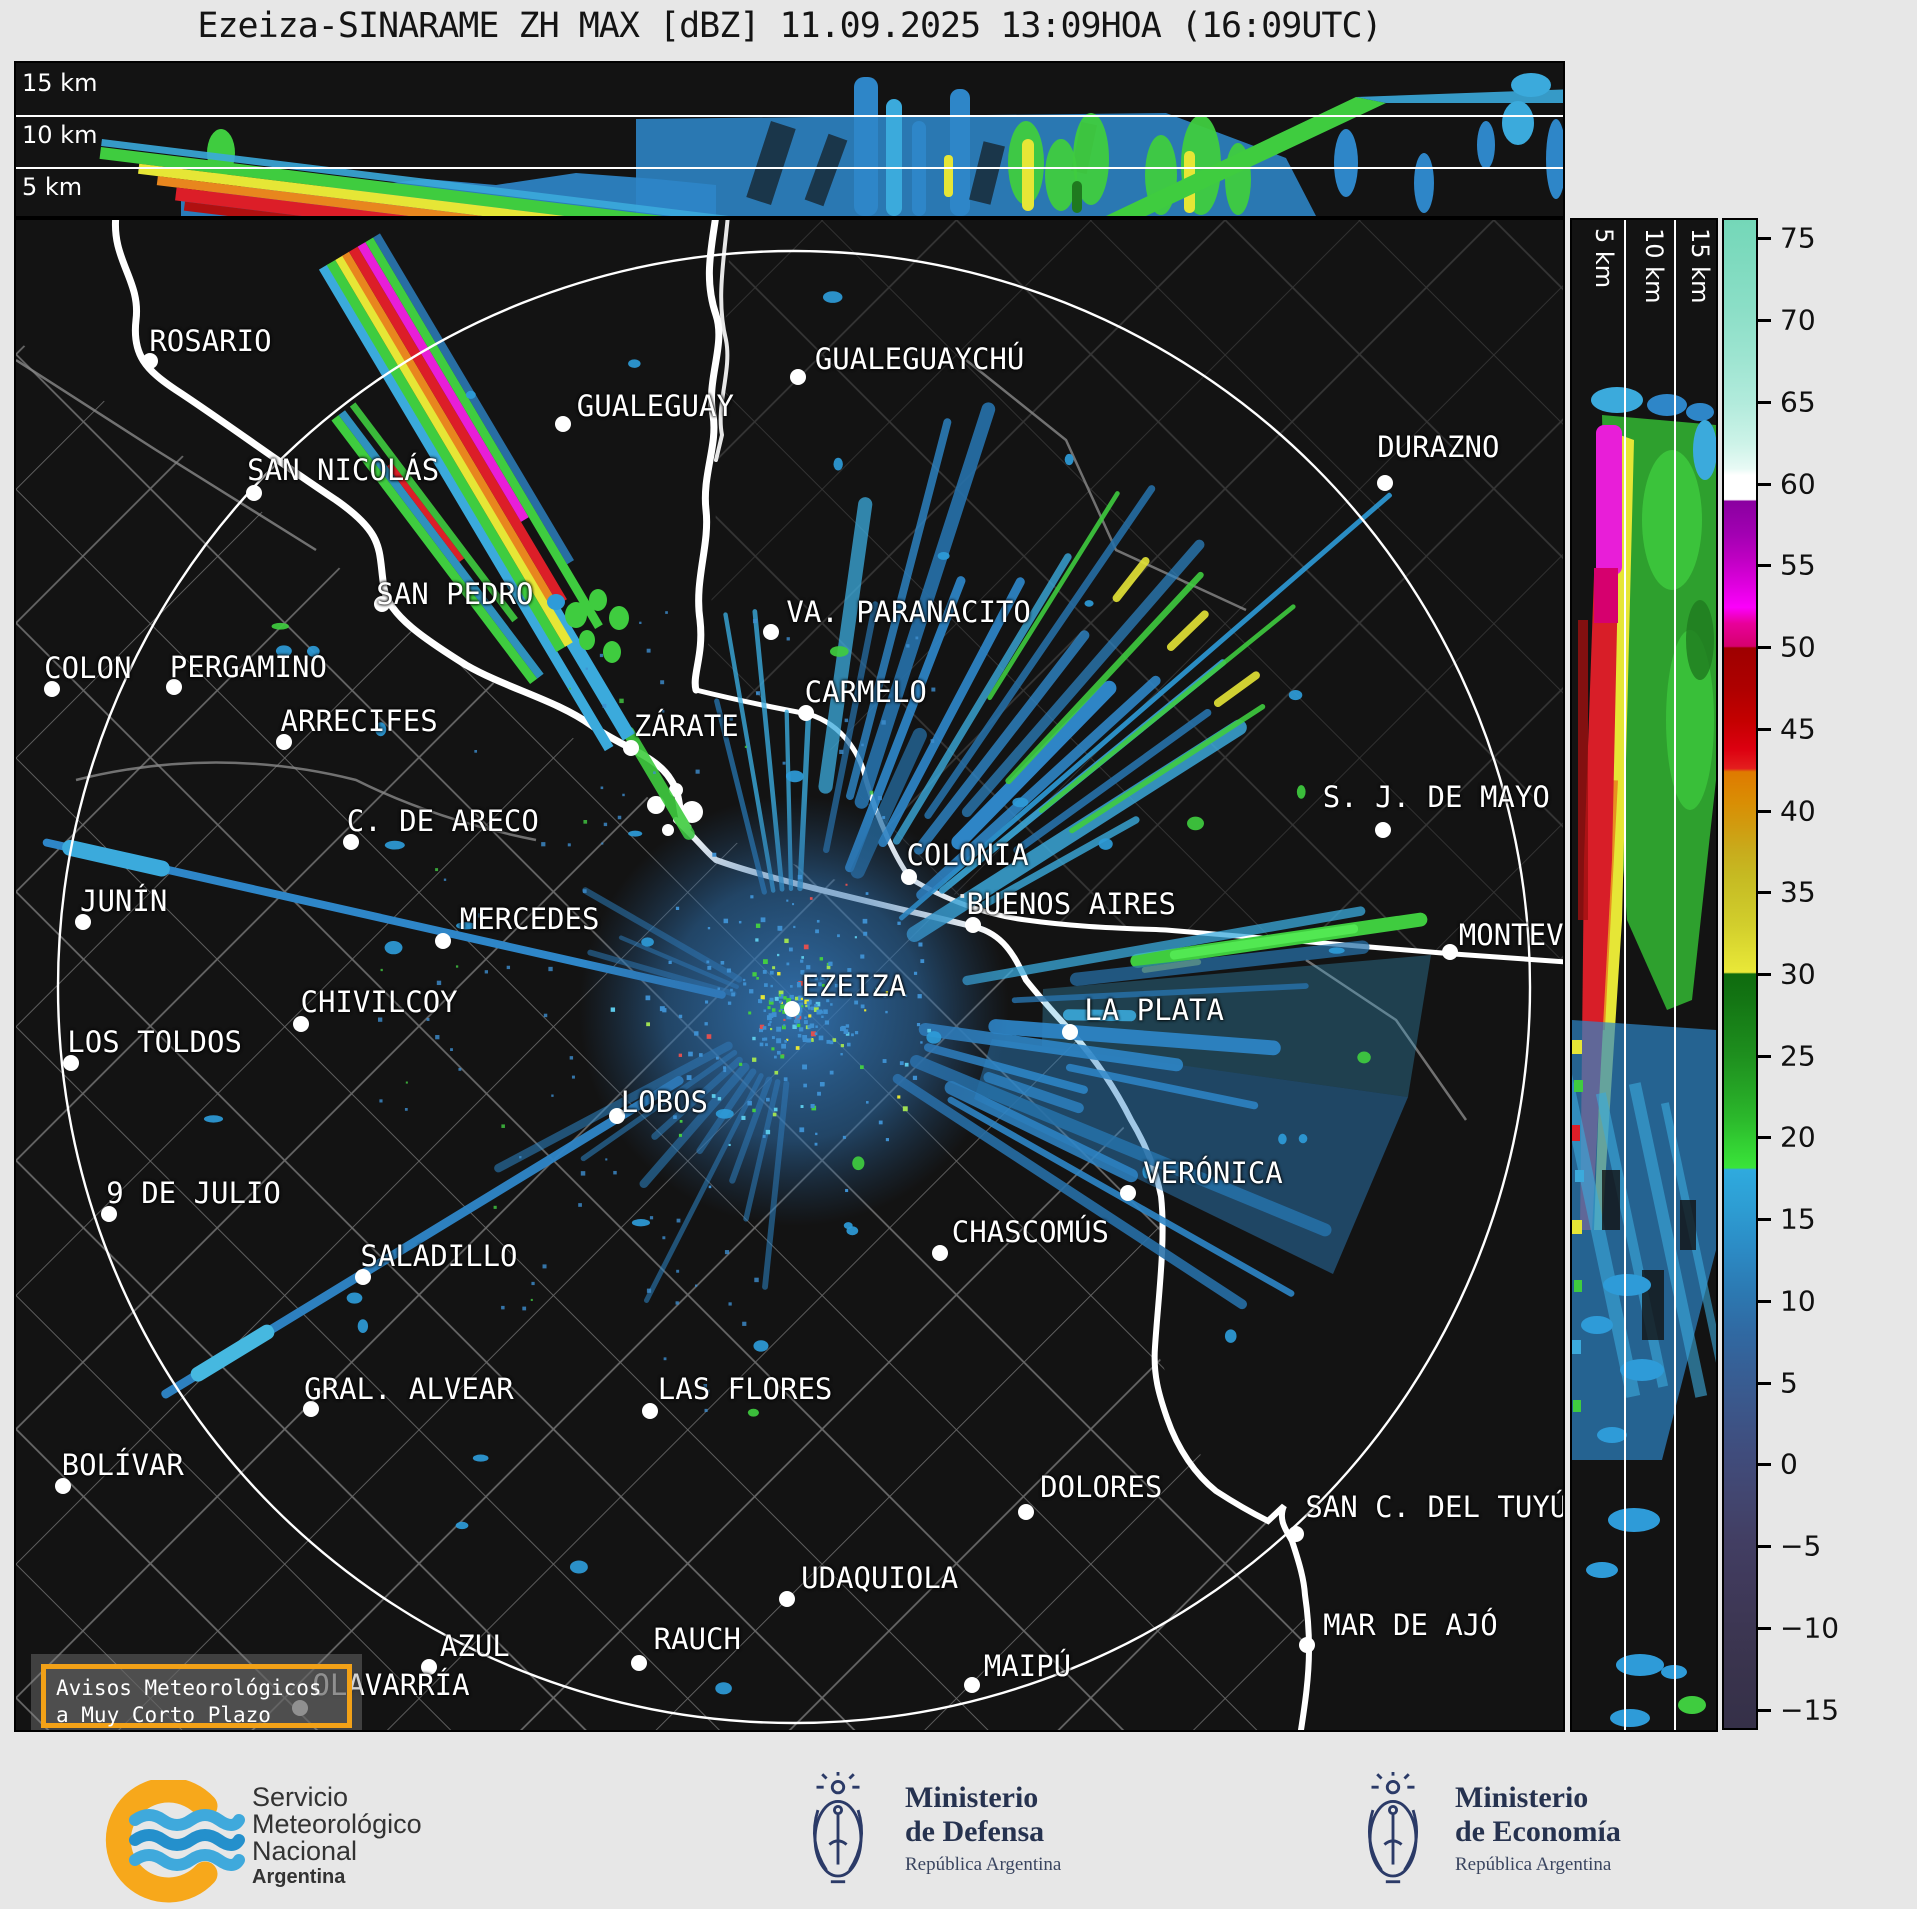 This screenshot has width=1917, height=1909. I want to click on defensa-sub: República Argentina, so click(983, 1864).